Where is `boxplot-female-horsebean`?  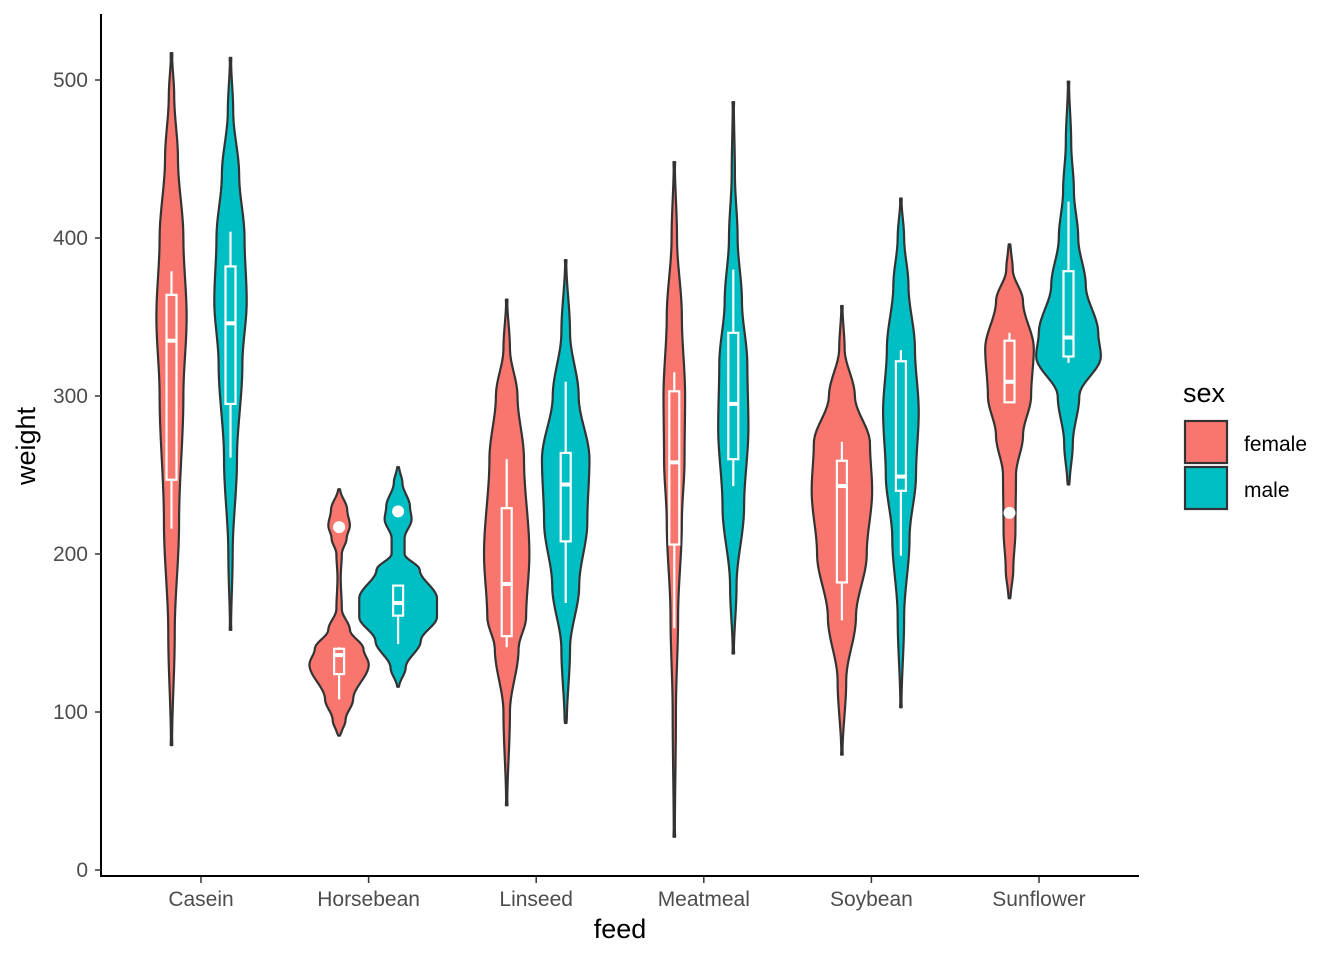 boxplot-female-horsebean is located at coordinates (339, 610).